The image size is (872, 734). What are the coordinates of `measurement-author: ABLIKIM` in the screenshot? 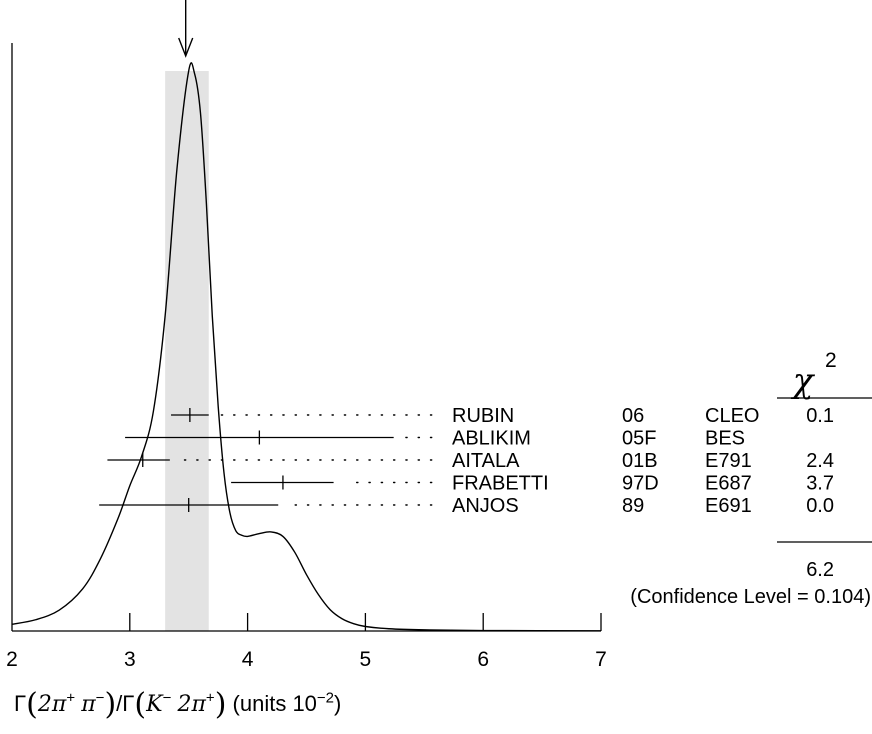 It's located at (491, 439).